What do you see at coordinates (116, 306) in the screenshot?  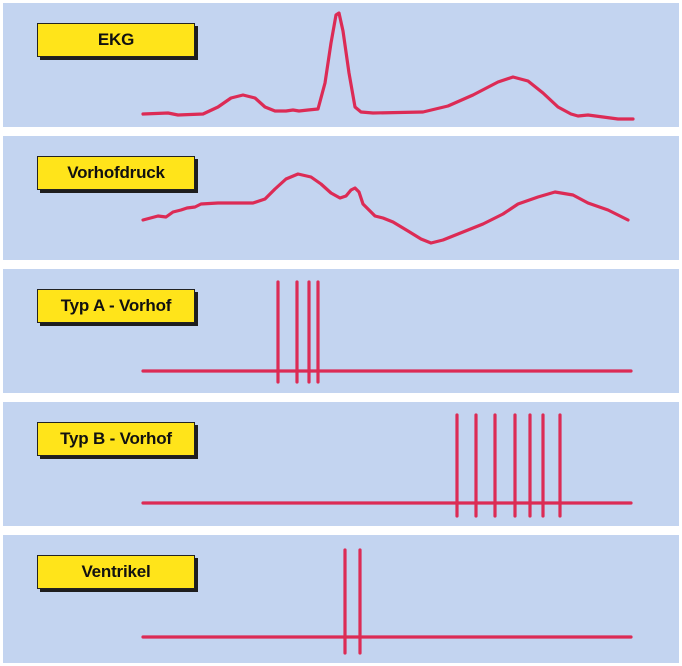 I see `label-typ-a: Typ A - Vorhof` at bounding box center [116, 306].